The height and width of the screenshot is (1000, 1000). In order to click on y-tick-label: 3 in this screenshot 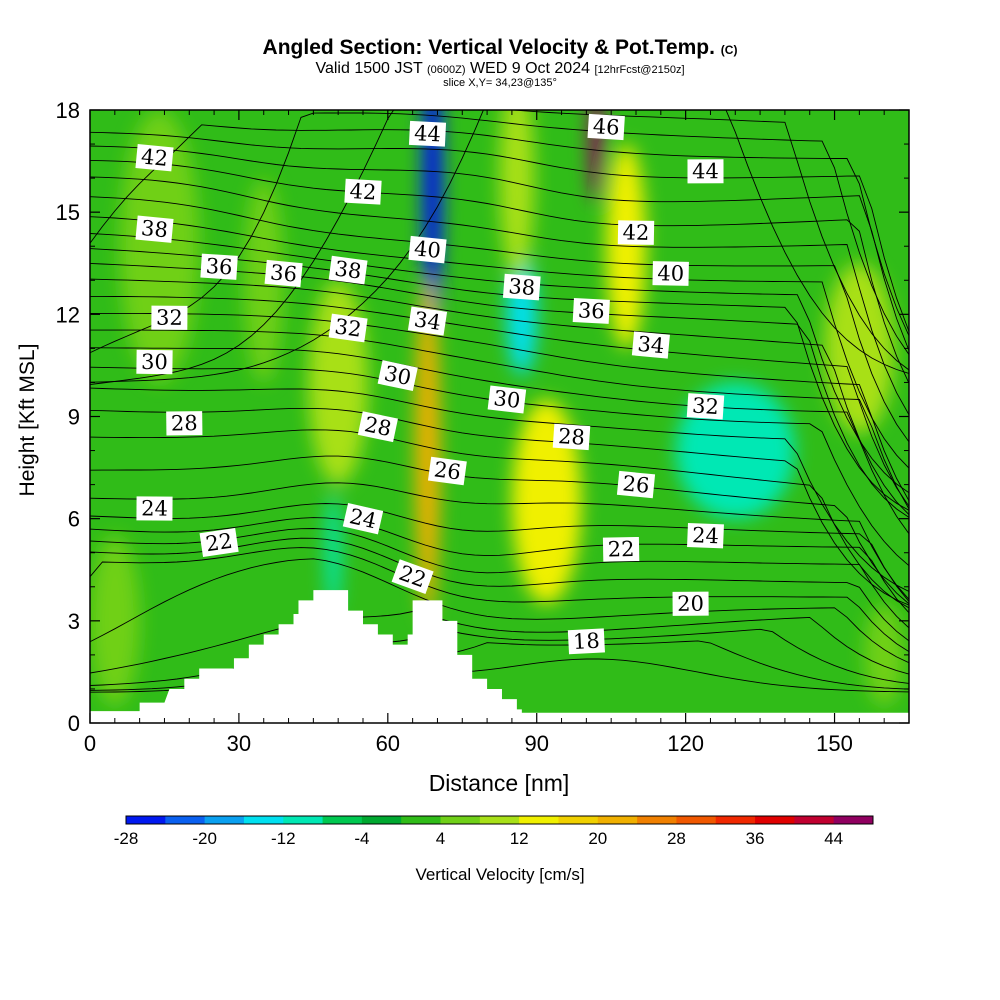, I will do `click(74, 621)`.